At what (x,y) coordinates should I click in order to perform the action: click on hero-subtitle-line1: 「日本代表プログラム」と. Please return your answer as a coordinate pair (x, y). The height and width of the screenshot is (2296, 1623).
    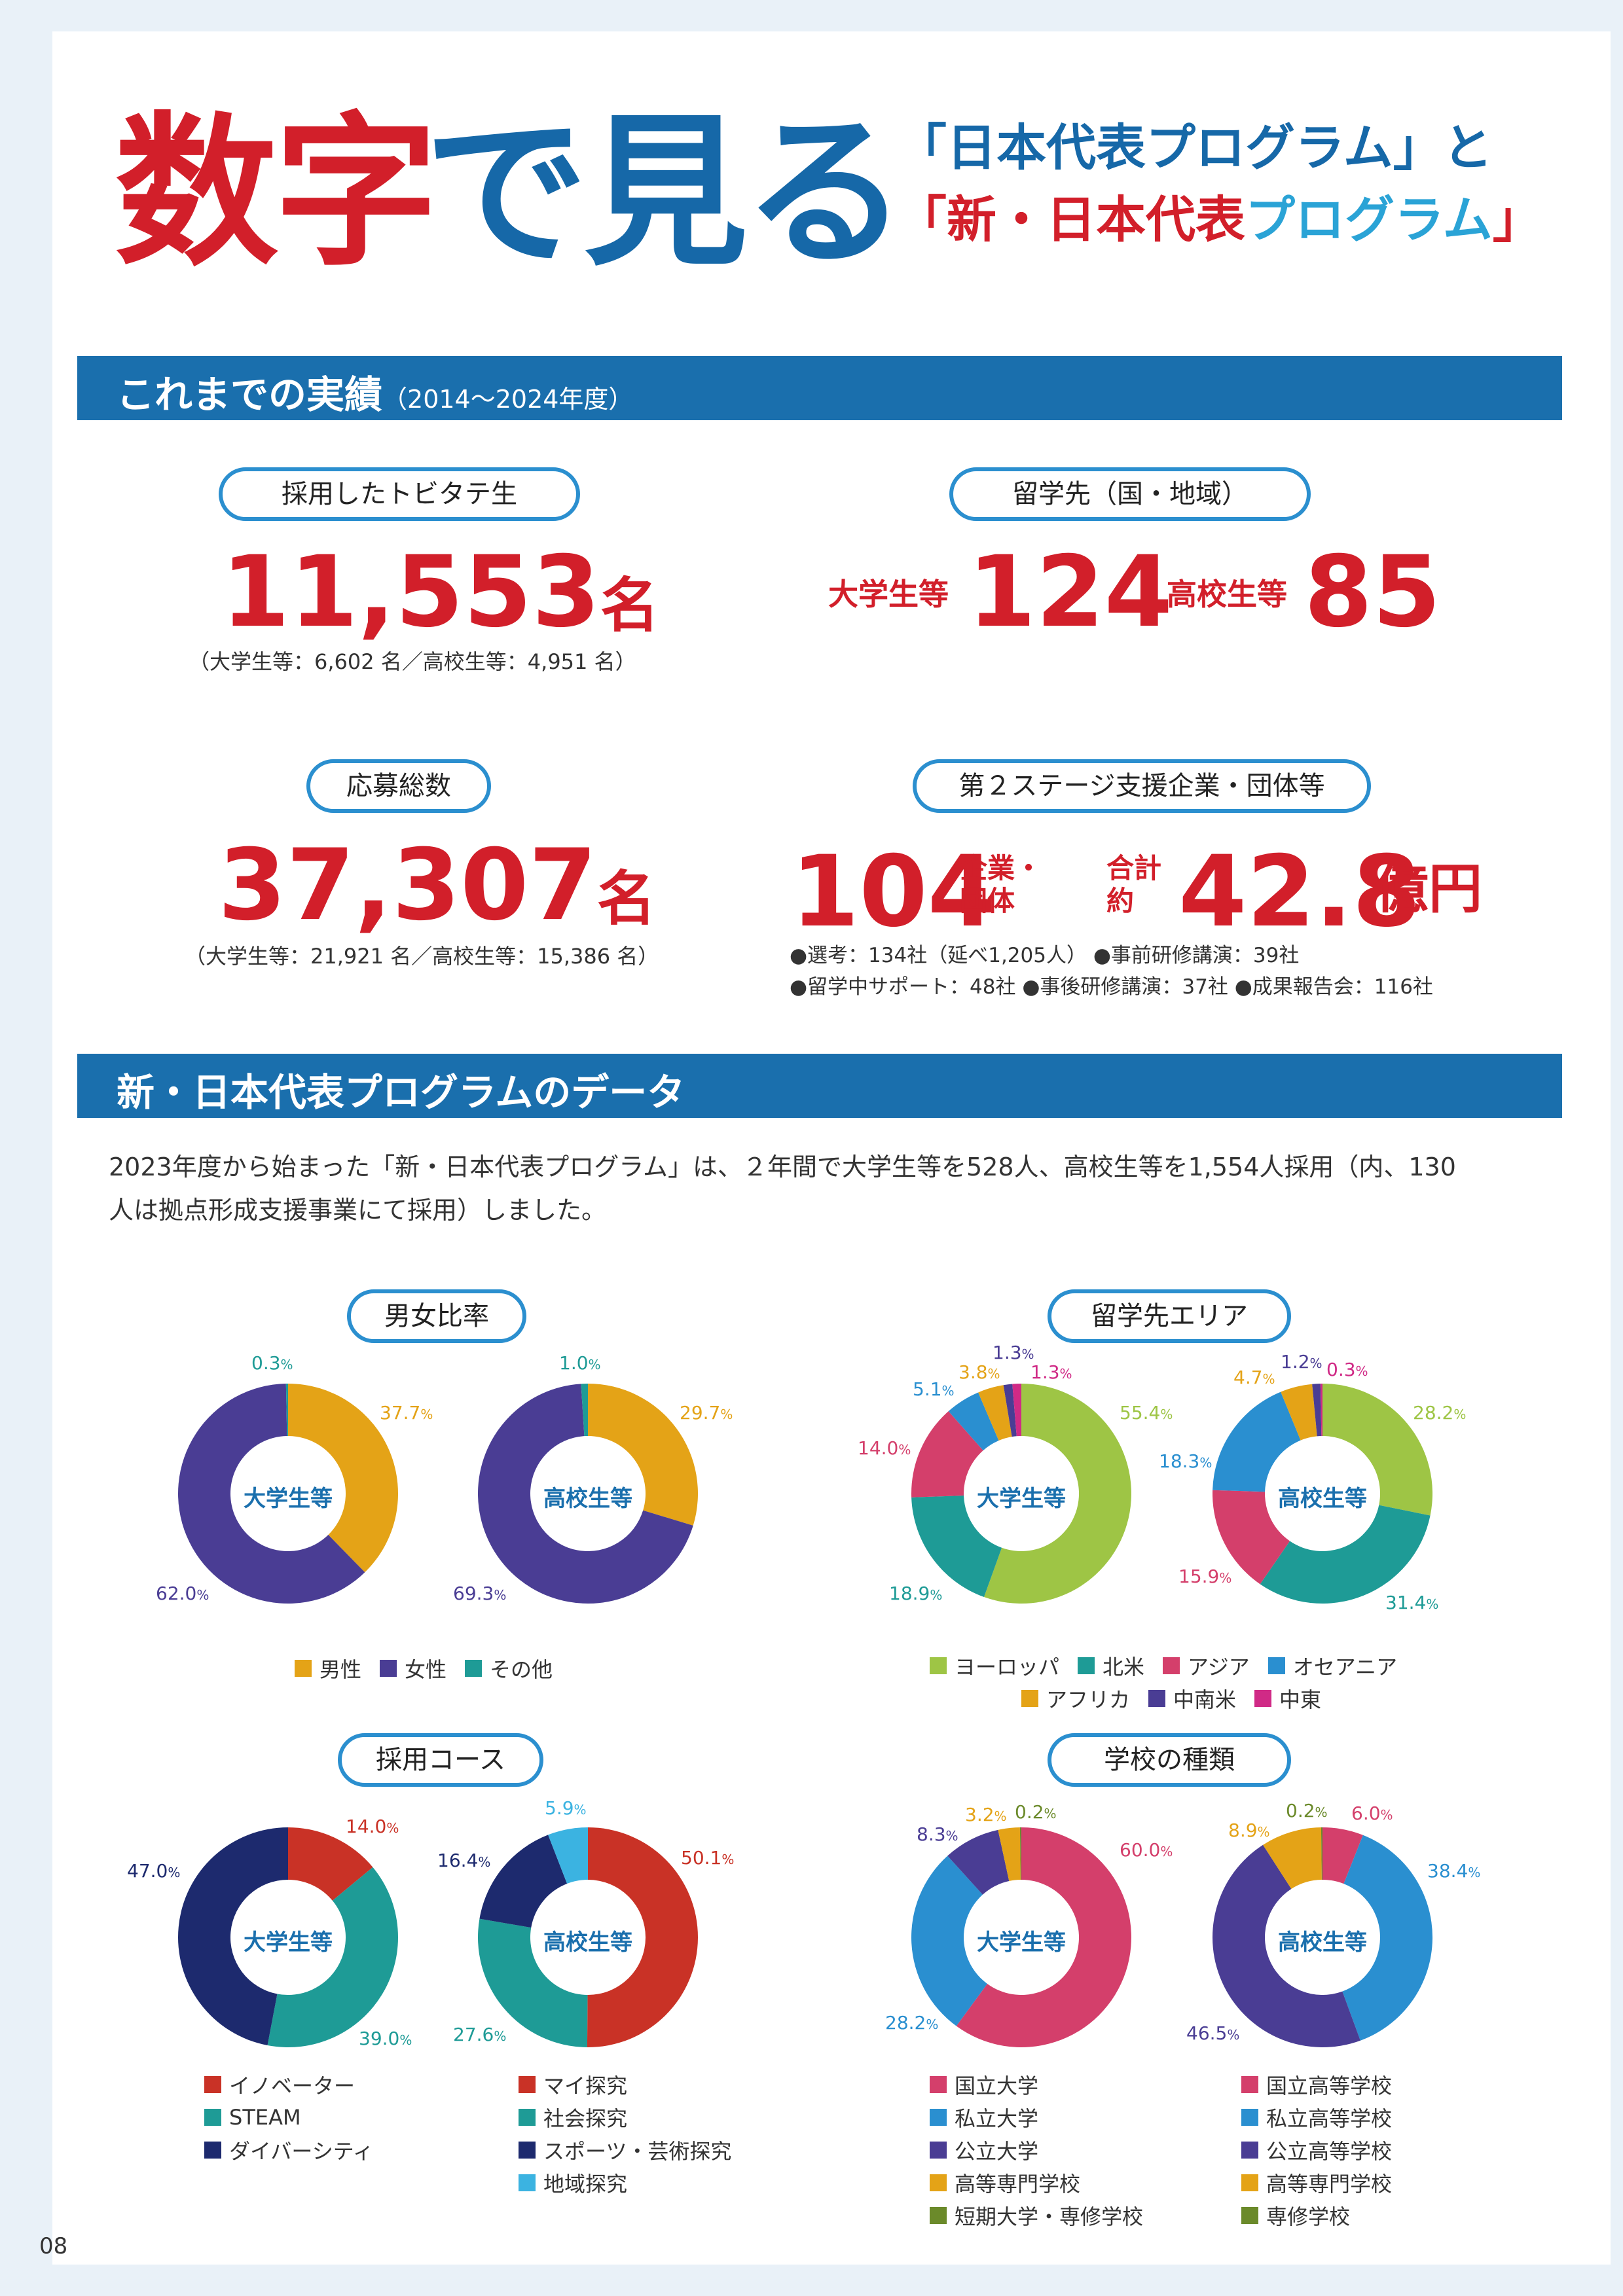
    Looking at the image, I should click on (1195, 147).